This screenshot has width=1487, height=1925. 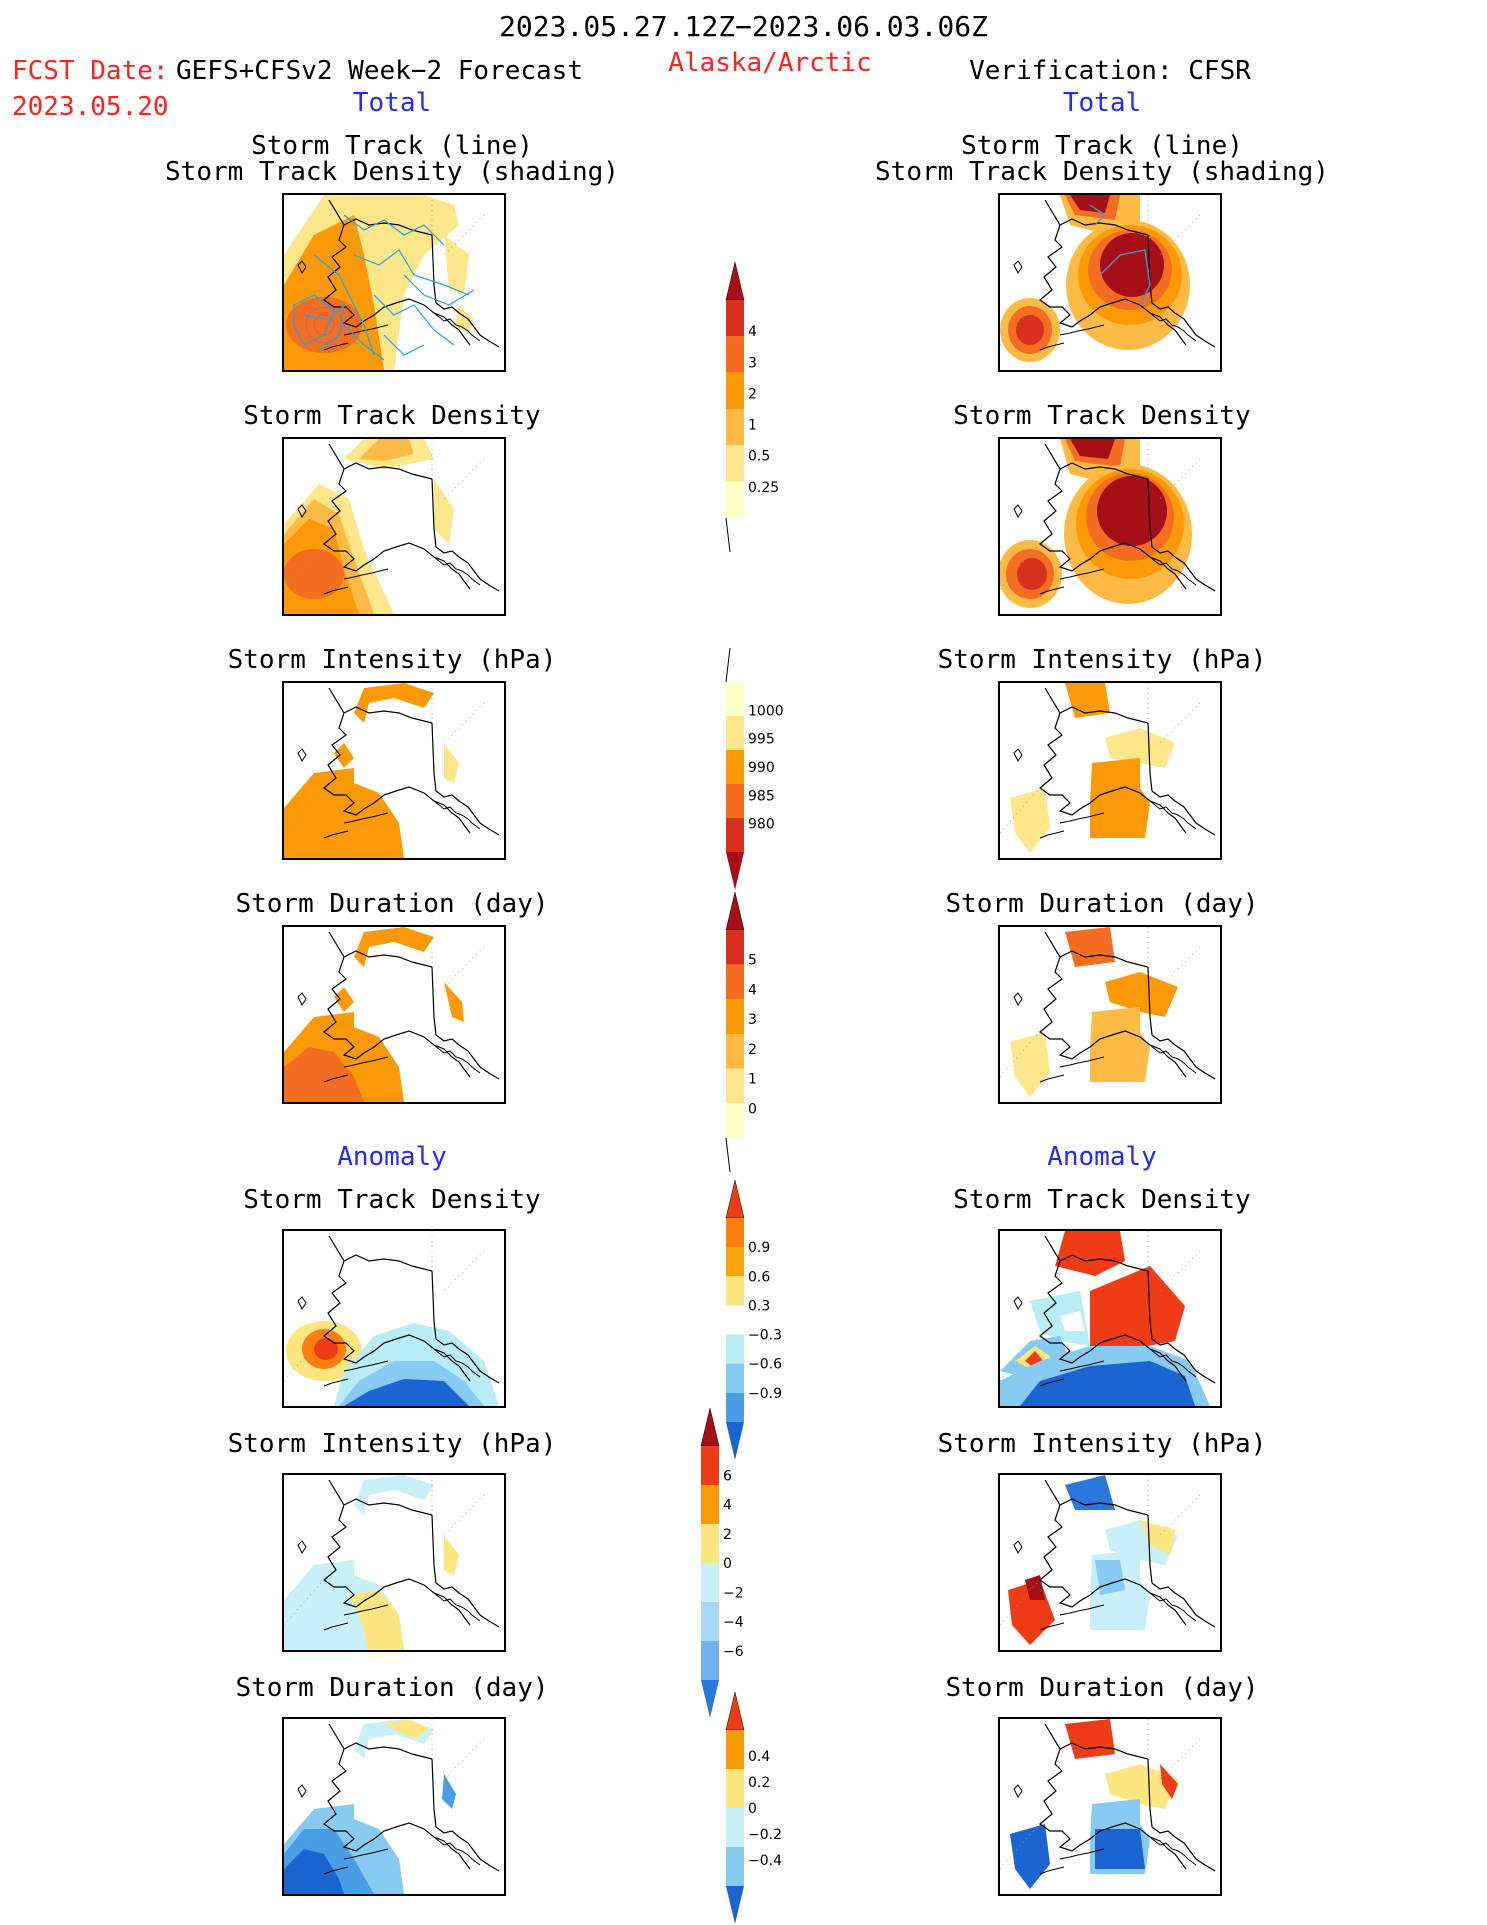 I want to click on region-label: Alaska/Arctic, so click(x=770, y=63).